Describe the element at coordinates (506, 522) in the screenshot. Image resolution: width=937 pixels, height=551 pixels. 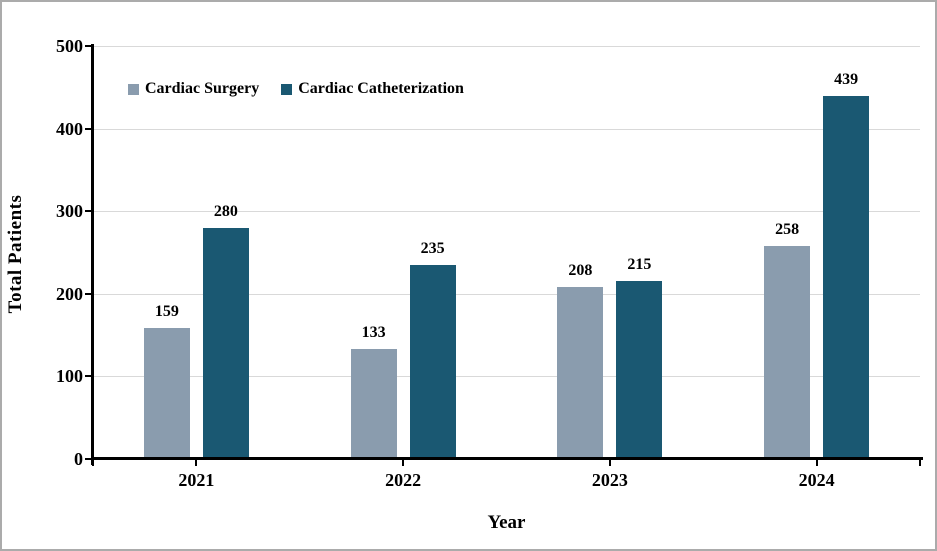
I see `x-axis-title: Year` at that location.